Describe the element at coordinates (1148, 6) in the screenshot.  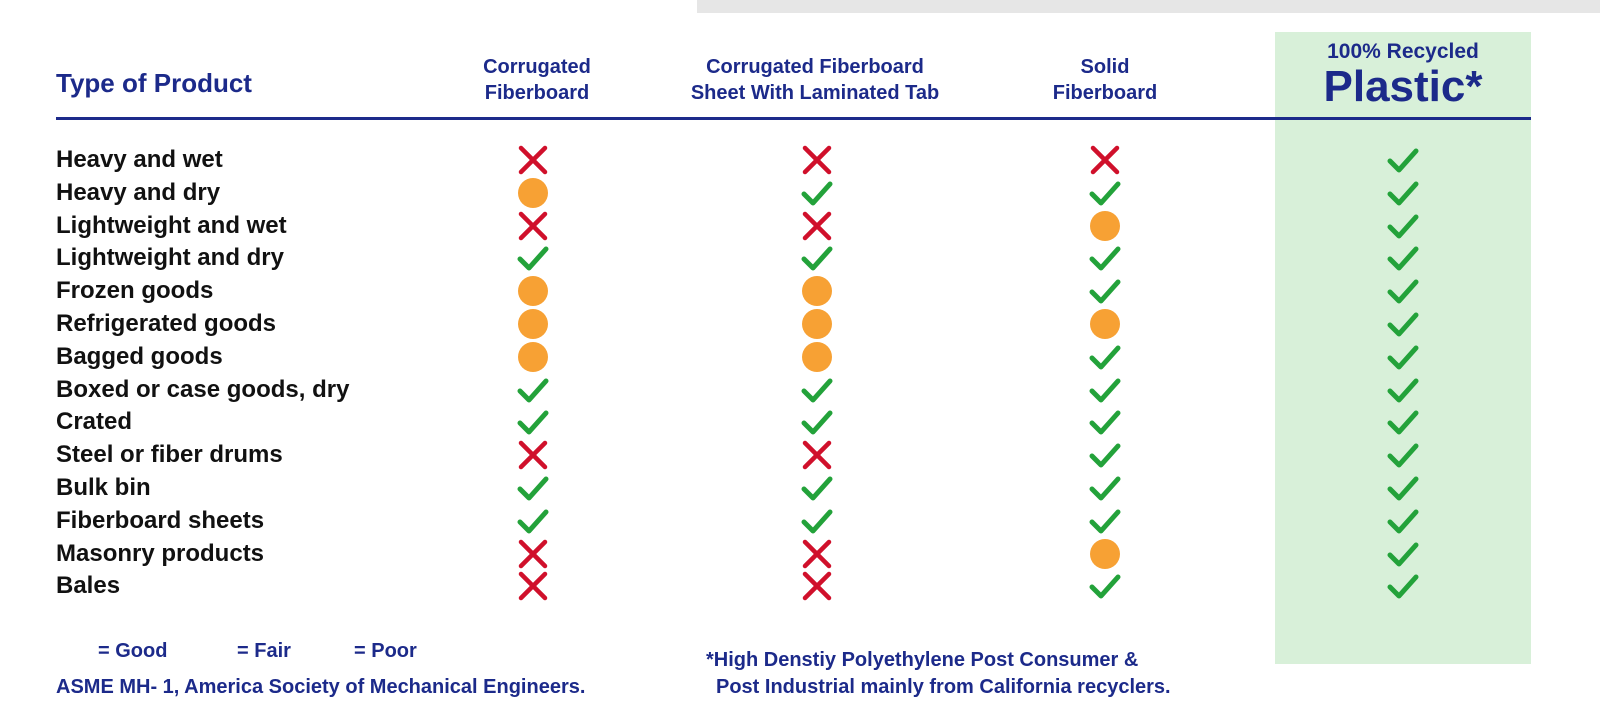
I see `top-scroll-bar` at that location.